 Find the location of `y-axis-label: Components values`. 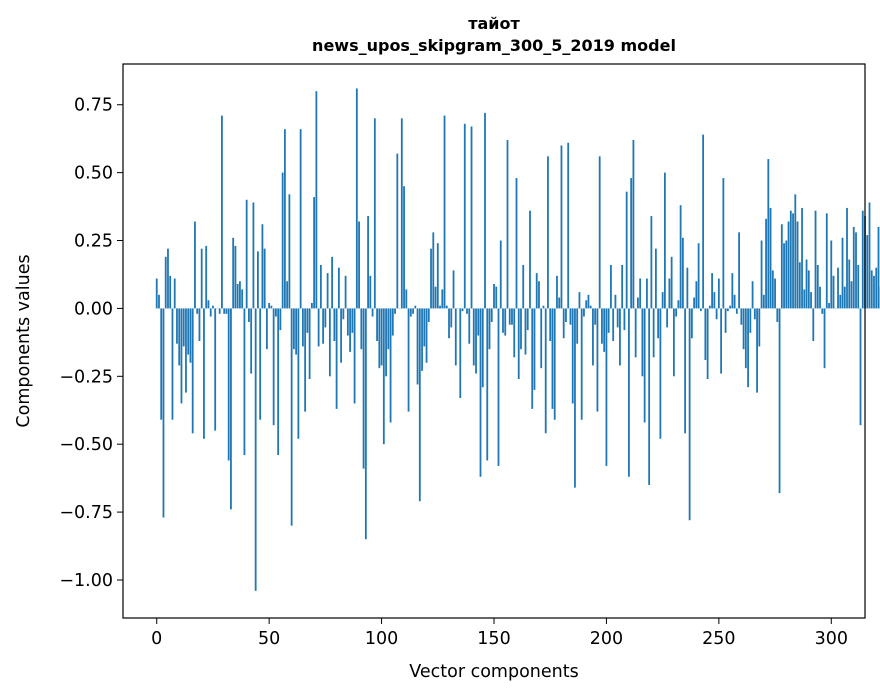

y-axis-label: Components values is located at coordinates (24, 340).